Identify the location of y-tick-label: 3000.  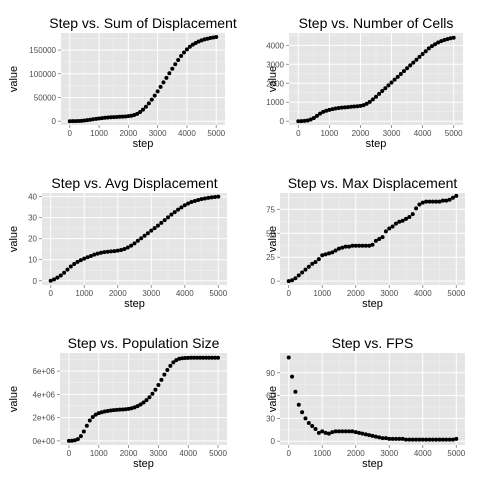
(275, 64).